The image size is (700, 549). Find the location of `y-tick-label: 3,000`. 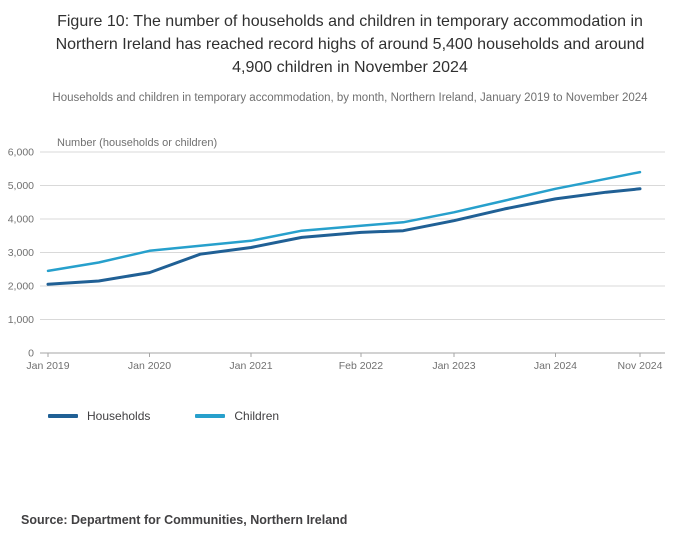

y-tick-label: 3,000 is located at coordinates (21, 253).